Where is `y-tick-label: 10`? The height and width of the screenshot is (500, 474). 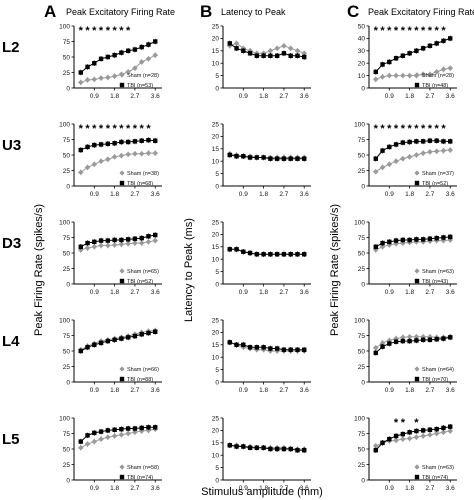 y-tick-label: 10 is located at coordinates (216, 456).